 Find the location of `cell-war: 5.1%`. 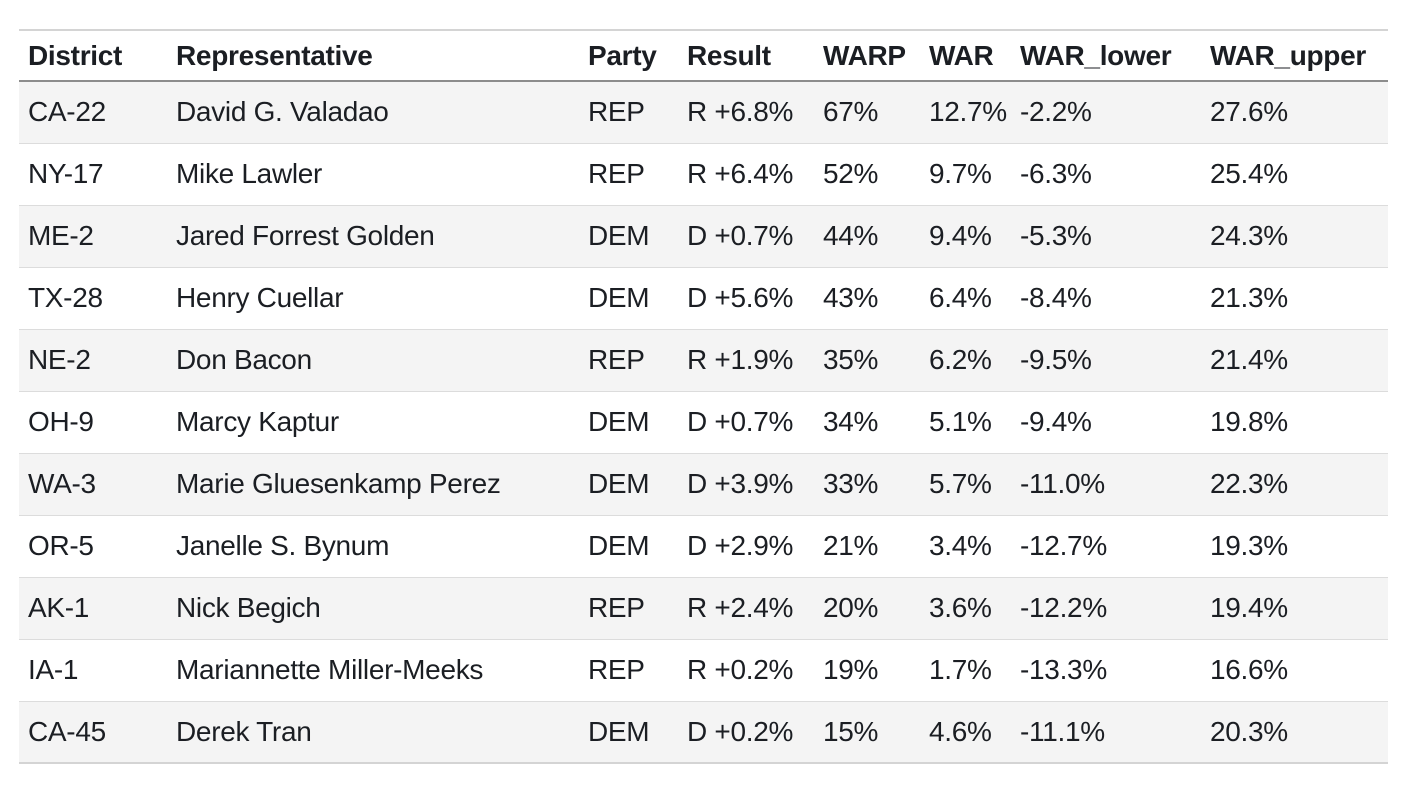

cell-war: 5.1% is located at coordinates (960, 421).